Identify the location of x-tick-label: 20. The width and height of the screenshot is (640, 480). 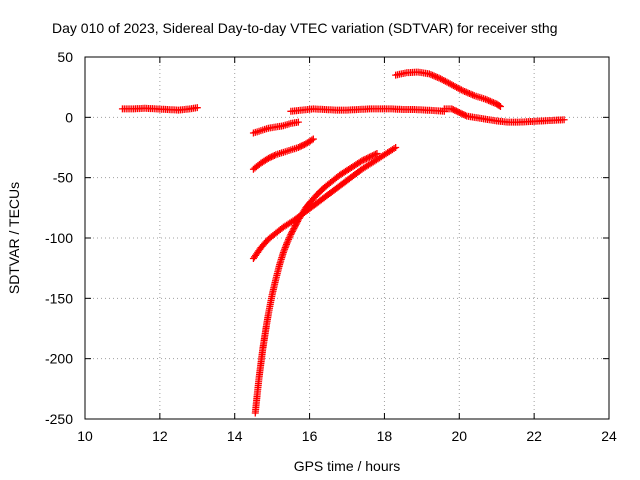
(459, 436).